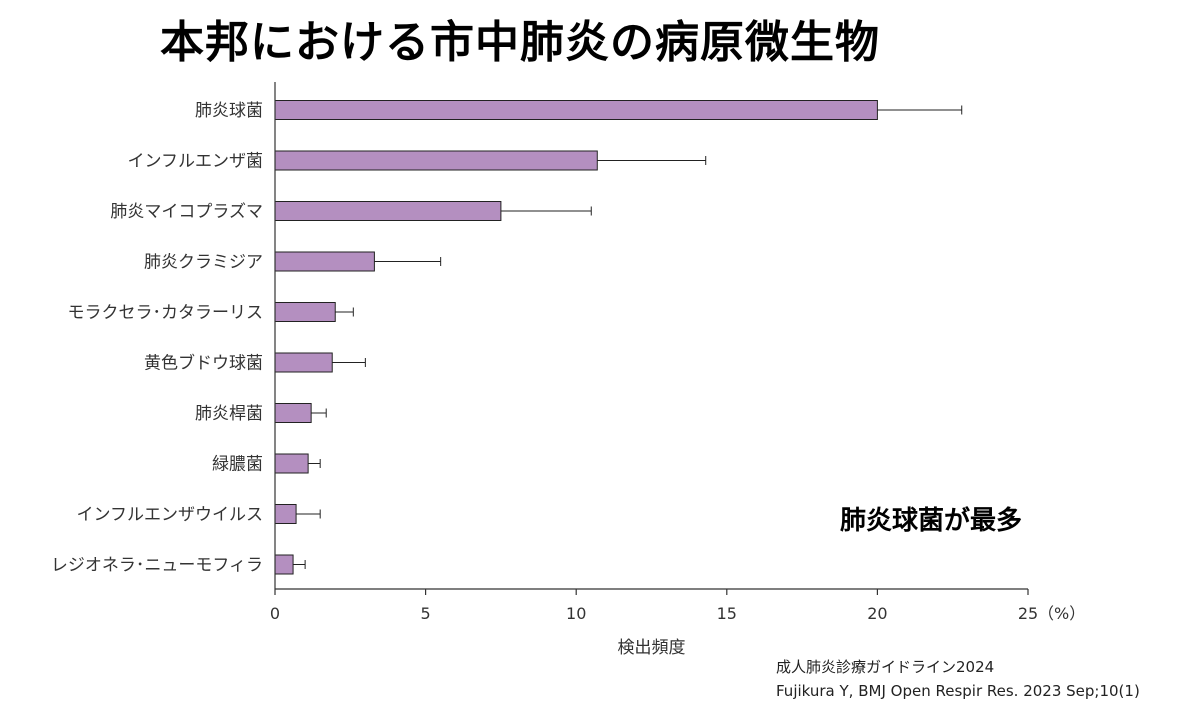 This screenshot has height=704, width=1193. Describe the element at coordinates (520, 42) in the screenshot. I see `page-title: 本邦における市中肺炎の病原微生物` at that location.